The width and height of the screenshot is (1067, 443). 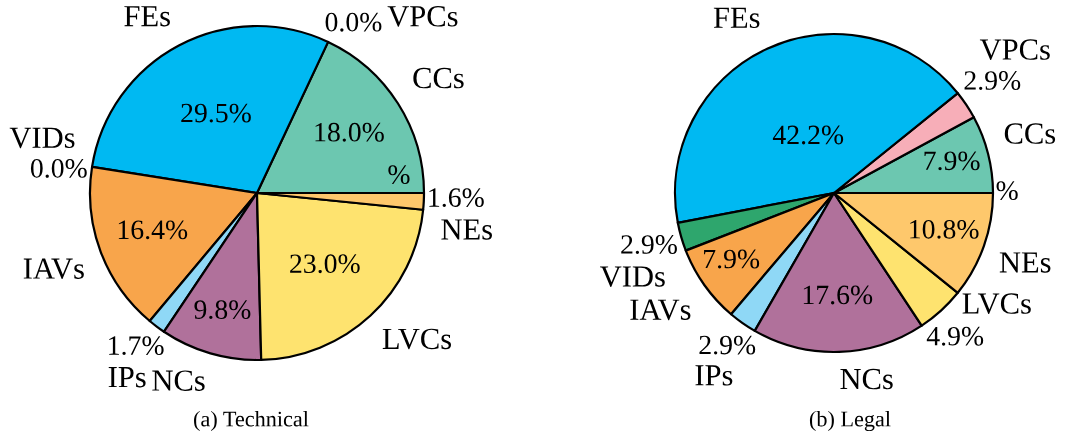 I want to click on text: (b) Legal, so click(x=850, y=421).